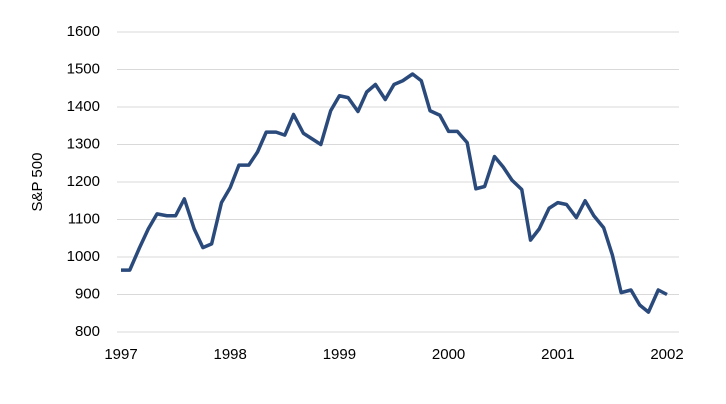  Describe the element at coordinates (87, 293) in the screenshot. I see `y-tick-label: 900` at that location.